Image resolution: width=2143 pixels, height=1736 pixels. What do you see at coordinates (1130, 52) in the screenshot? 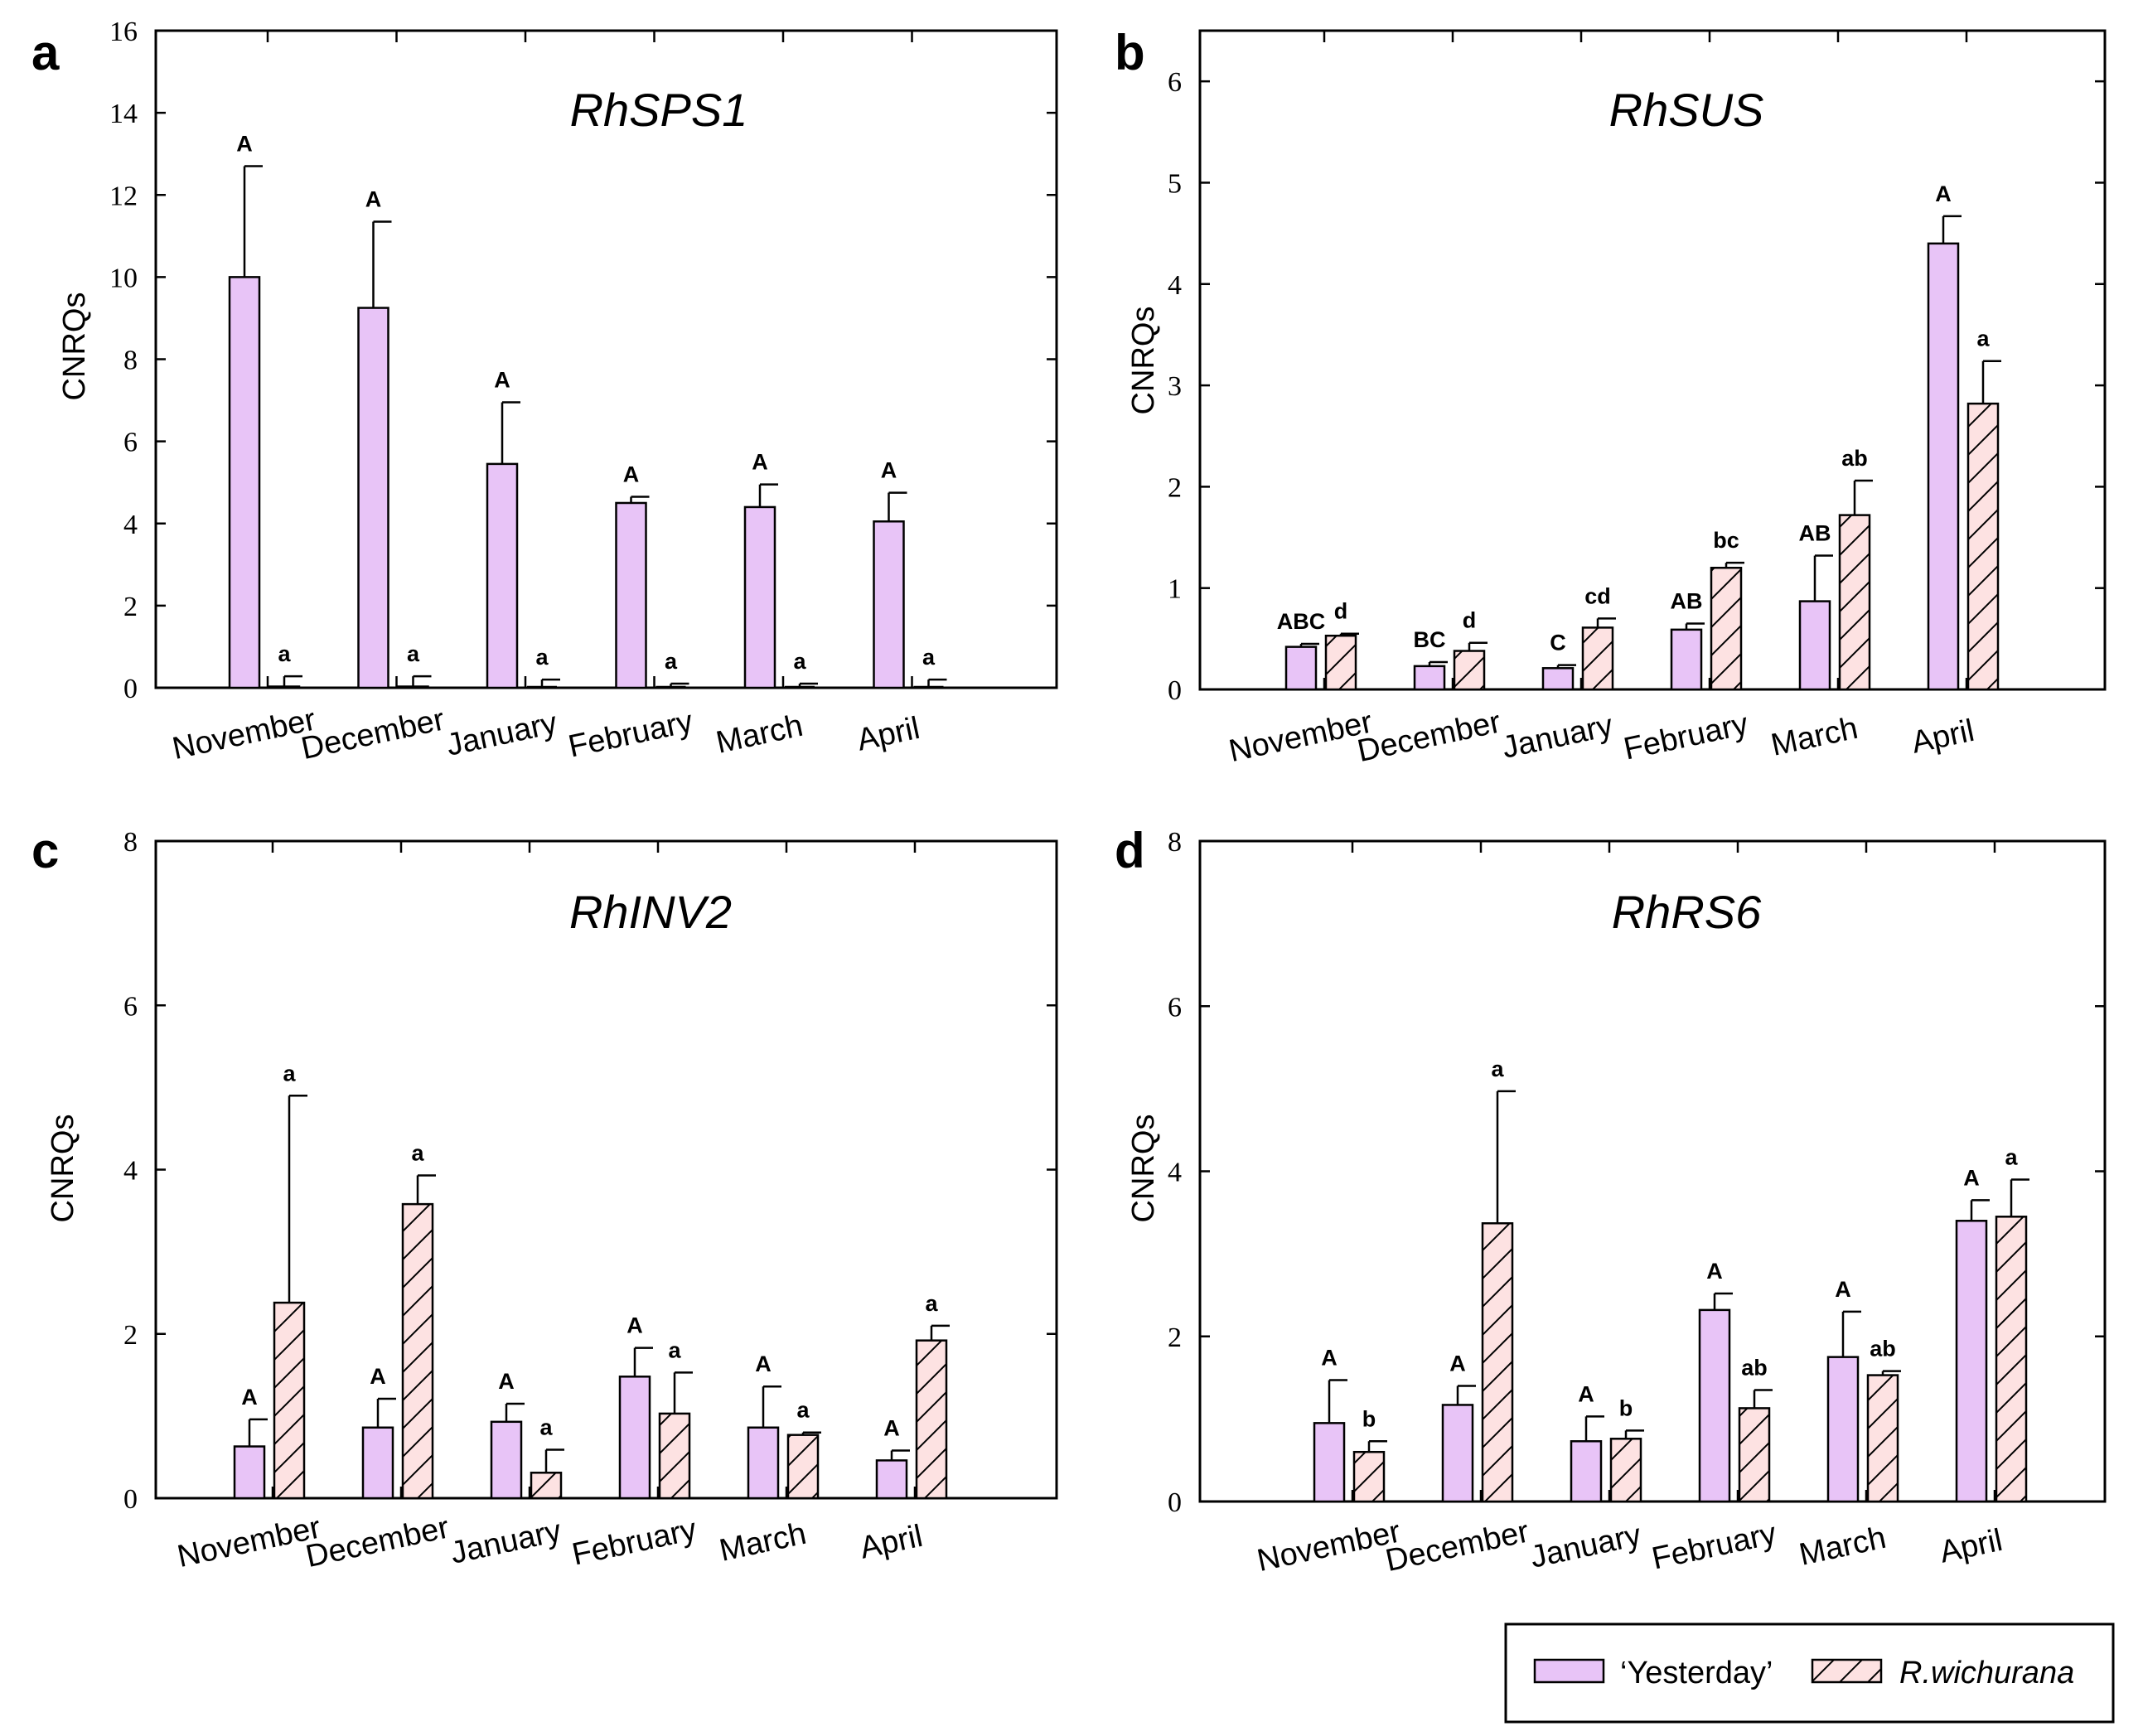
I see `panel-letter: b` at bounding box center [1130, 52].